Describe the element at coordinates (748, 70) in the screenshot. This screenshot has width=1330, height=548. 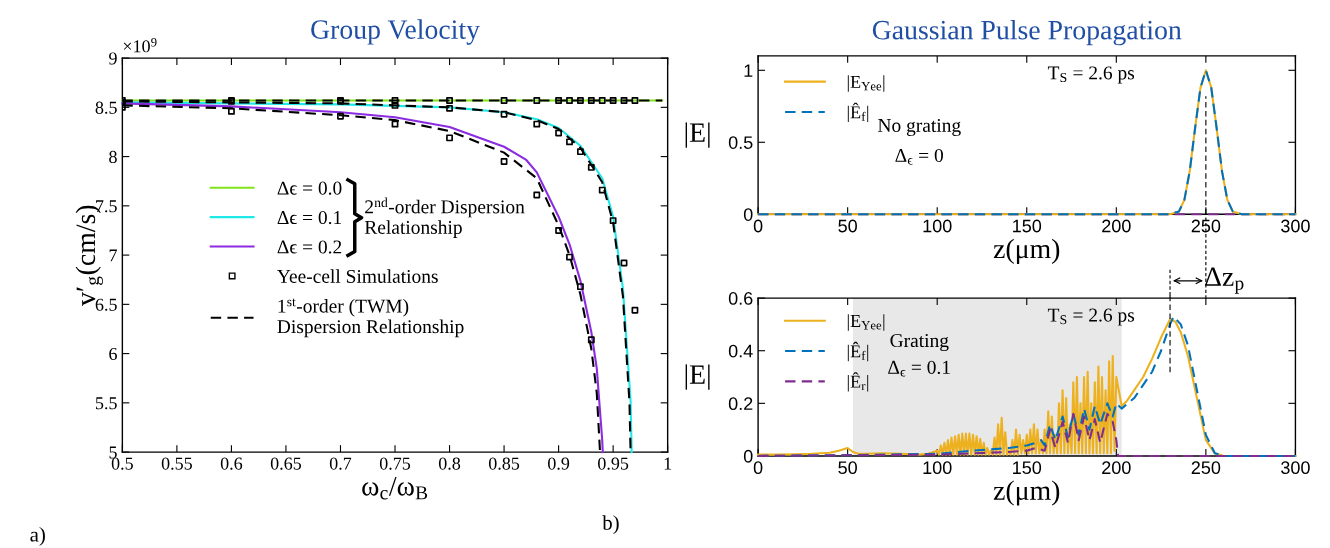
I see `y-tick-label: 1` at that location.